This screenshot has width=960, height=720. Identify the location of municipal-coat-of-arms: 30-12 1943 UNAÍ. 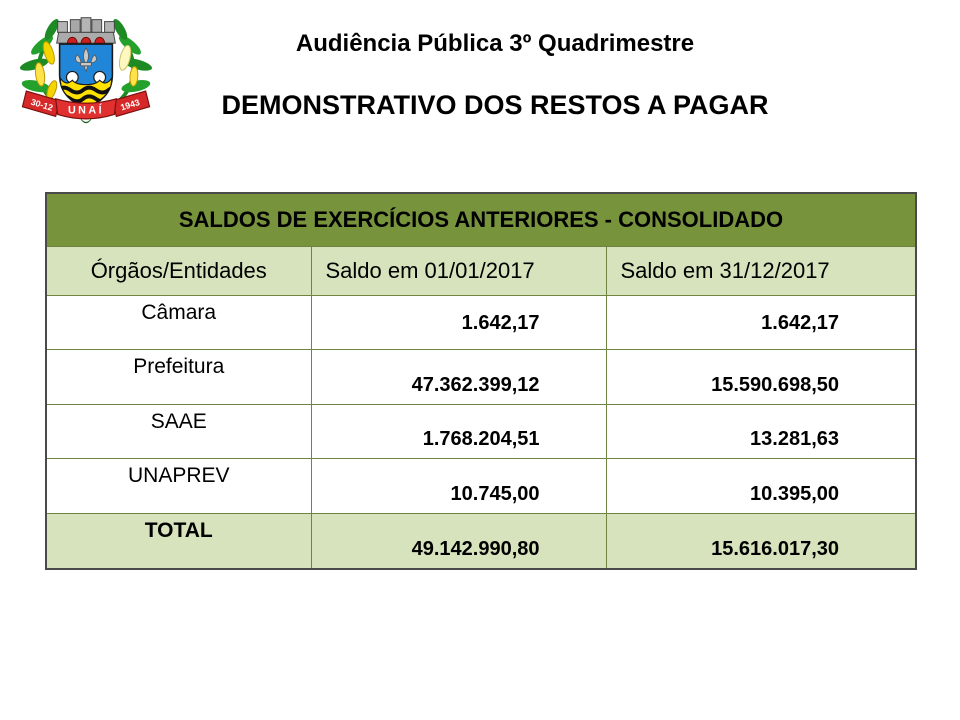
(86, 70).